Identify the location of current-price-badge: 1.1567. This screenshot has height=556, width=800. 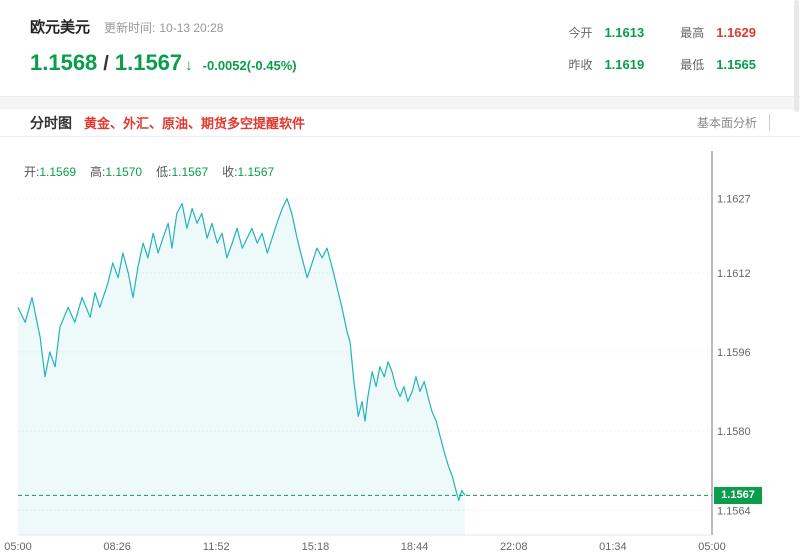
(738, 495).